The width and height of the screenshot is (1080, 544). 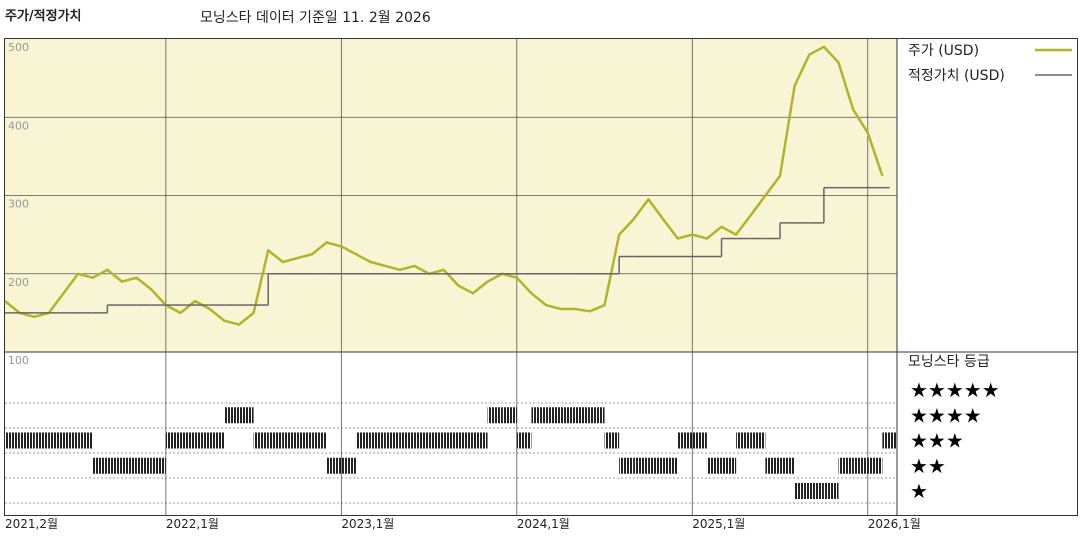 What do you see at coordinates (367, 524) in the screenshot?
I see `x-tick-label: 2023,1월` at bounding box center [367, 524].